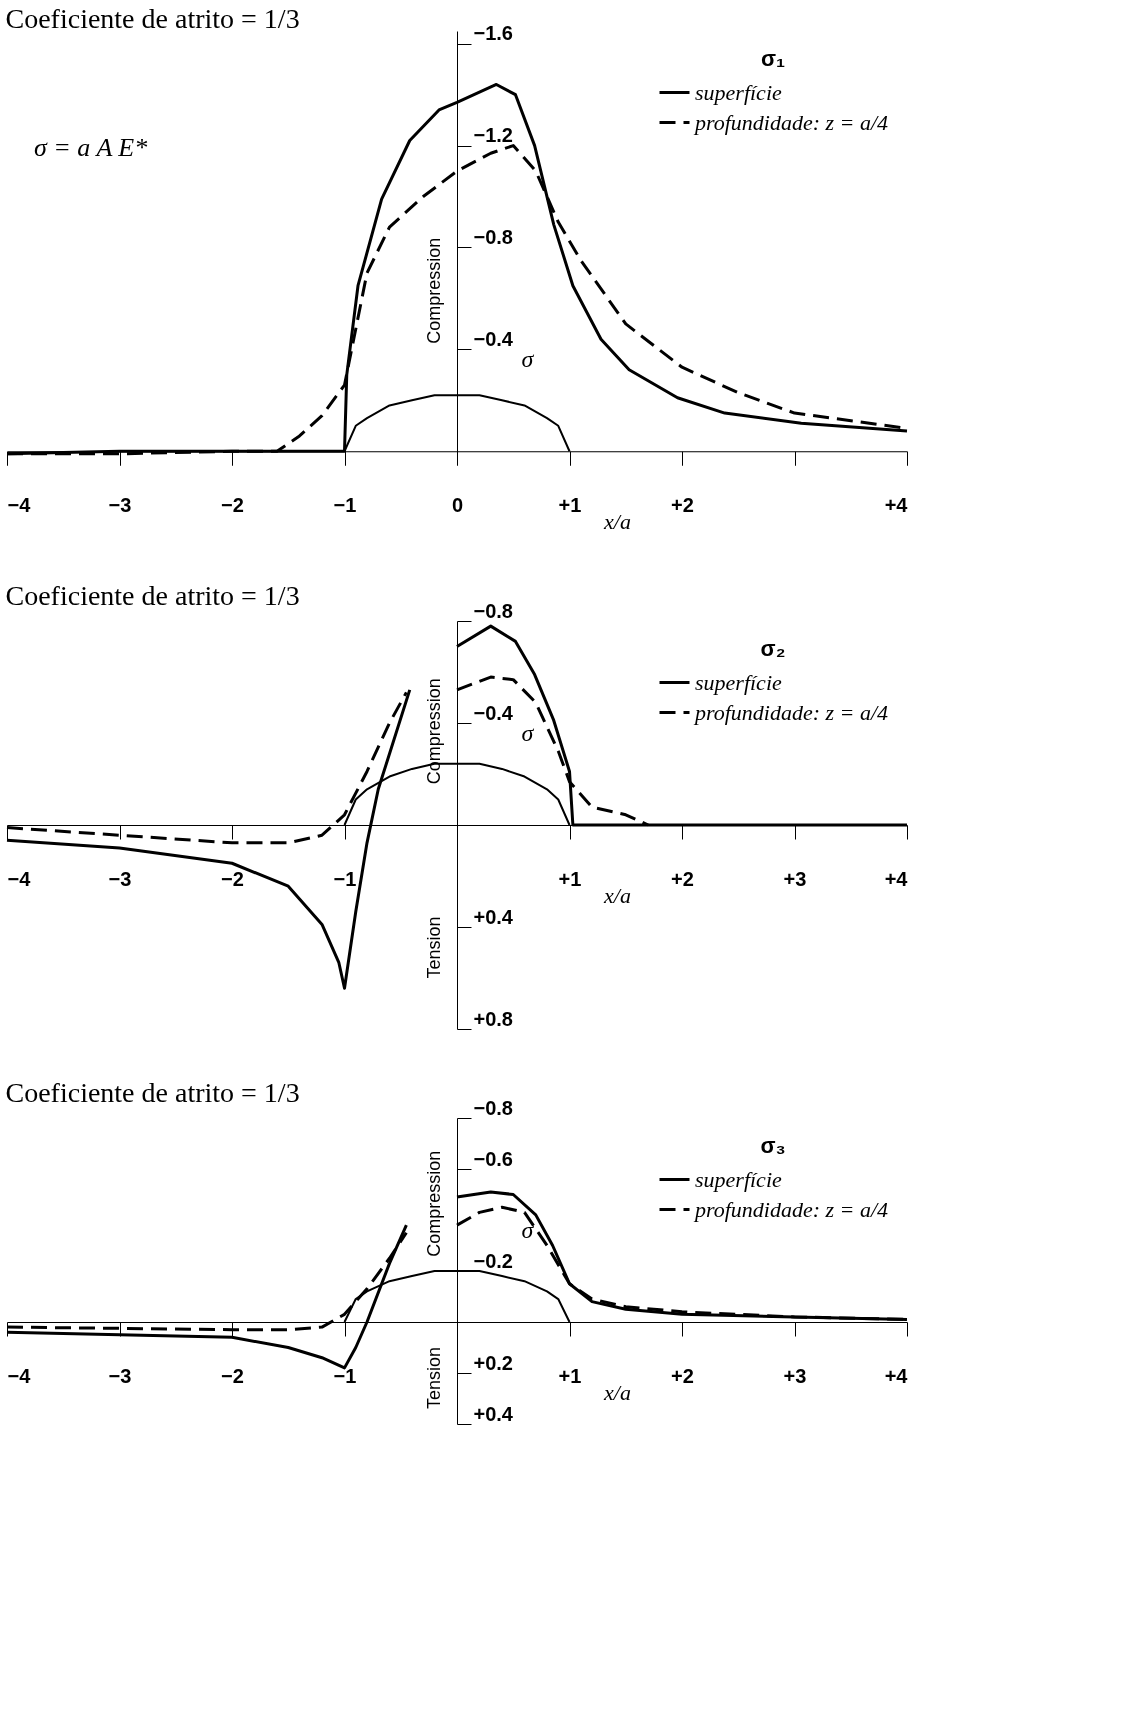 The height and width of the screenshot is (1731, 1133). I want to click on legend-title: σ₁, so click(773, 58).